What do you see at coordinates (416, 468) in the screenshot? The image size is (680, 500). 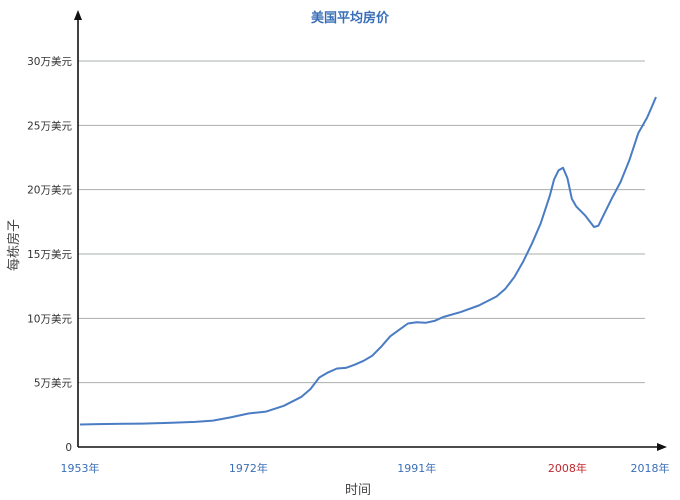 I see `x-tick-label: 1991年` at bounding box center [416, 468].